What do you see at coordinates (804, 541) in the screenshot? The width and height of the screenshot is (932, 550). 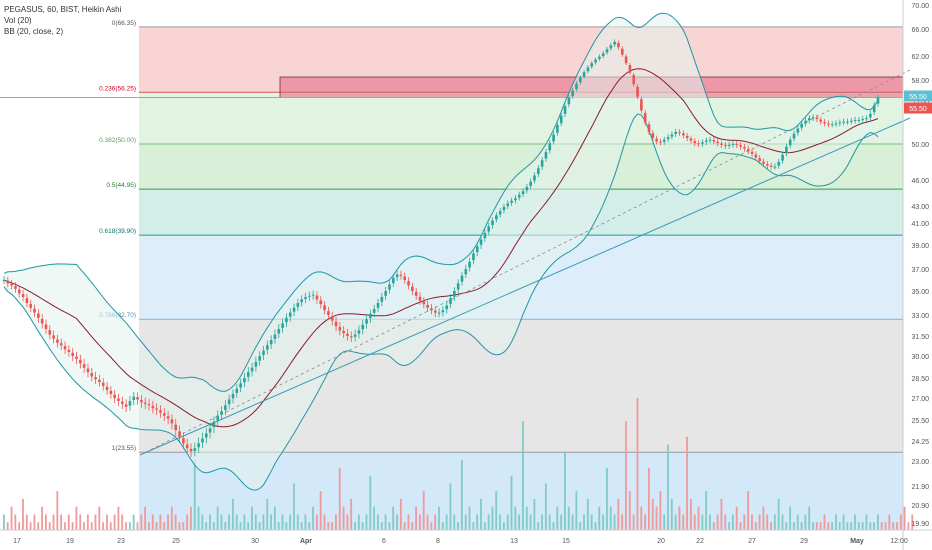 I see `x-axis-tick-label: 29` at bounding box center [804, 541].